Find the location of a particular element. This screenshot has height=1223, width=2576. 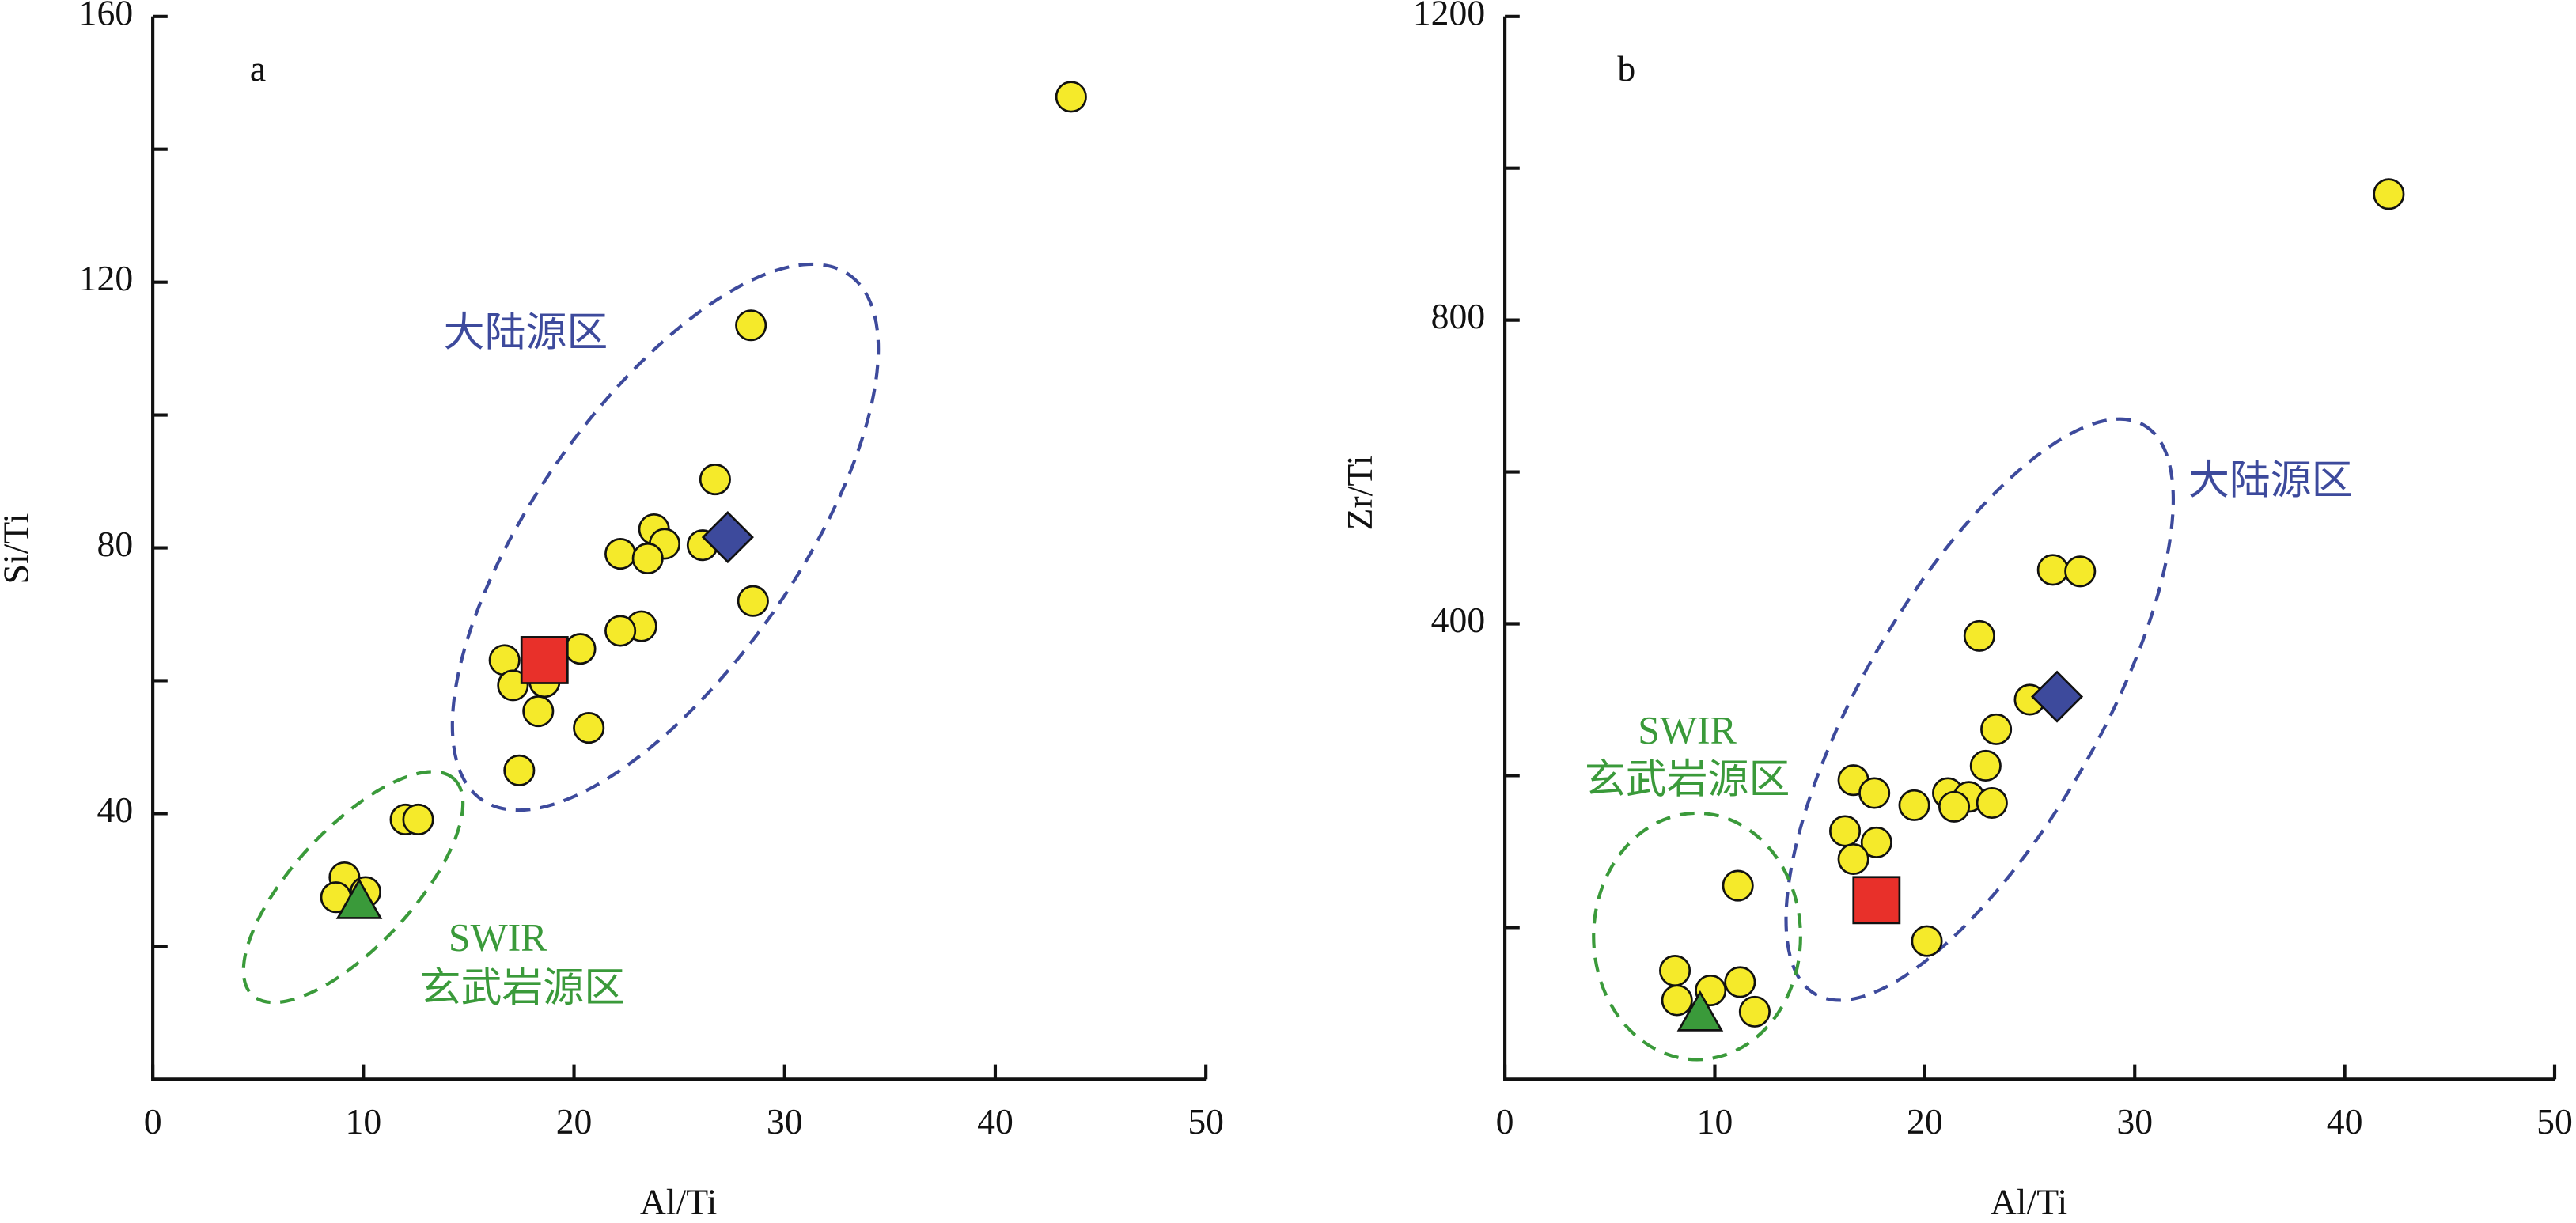

panel-label: a is located at coordinates (258, 68).